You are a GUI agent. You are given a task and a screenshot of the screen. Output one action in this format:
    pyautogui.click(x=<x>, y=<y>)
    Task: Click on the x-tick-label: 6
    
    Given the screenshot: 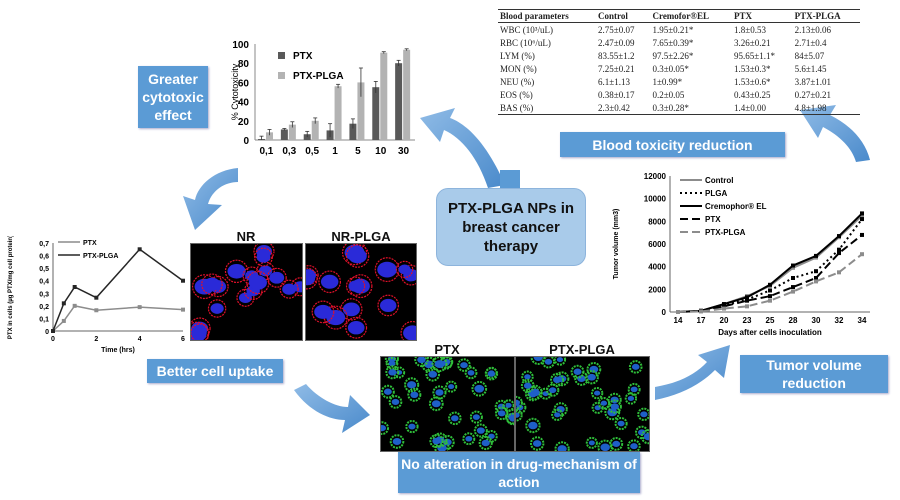 What is the action you would take?
    pyautogui.click(x=183, y=339)
    